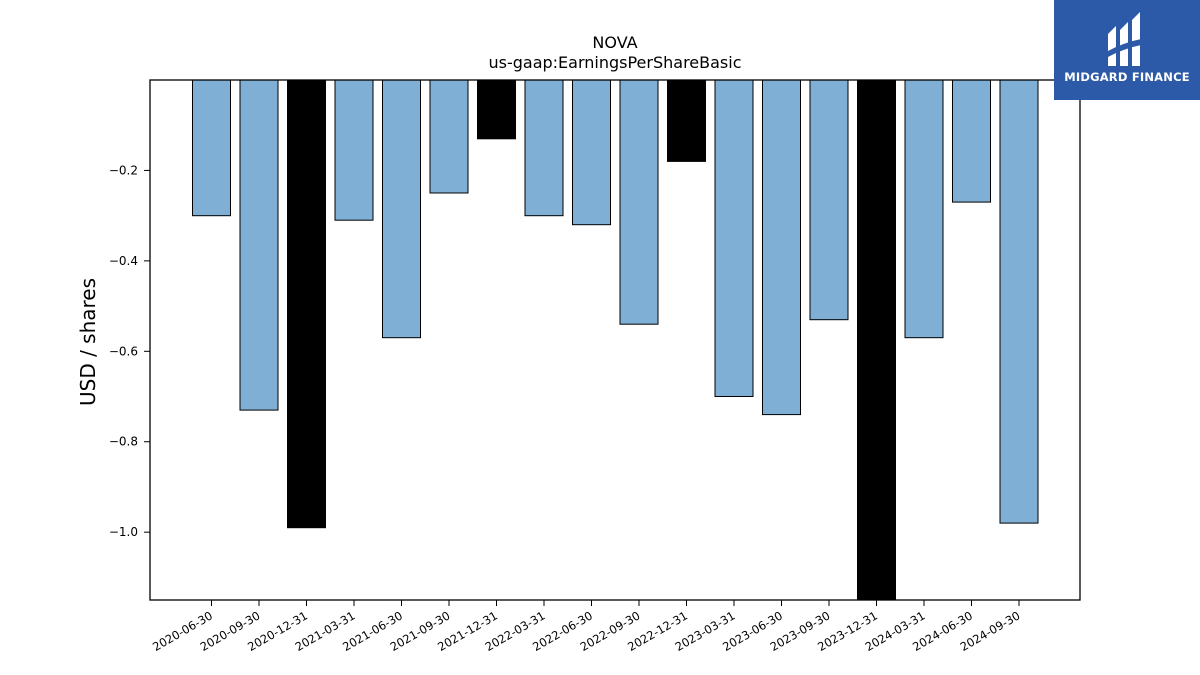  Describe the element at coordinates (1126, 39) in the screenshot. I see `midgard-logo-icon` at that location.